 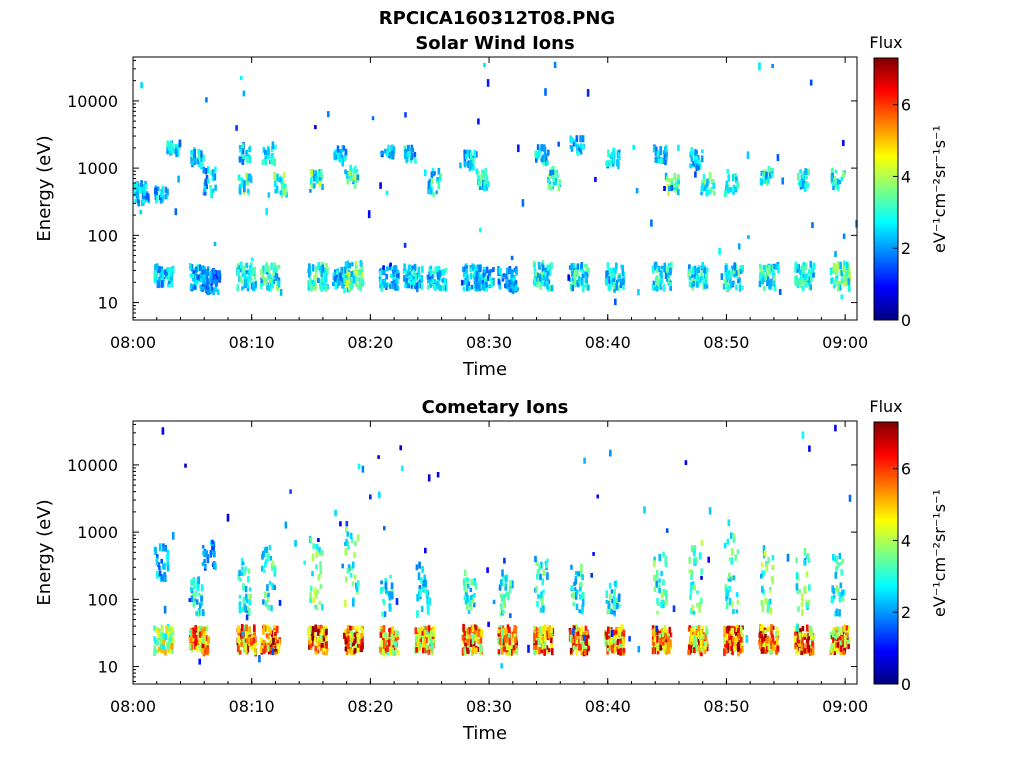 I want to click on x-tick-label: 08:10, so click(x=252, y=342).